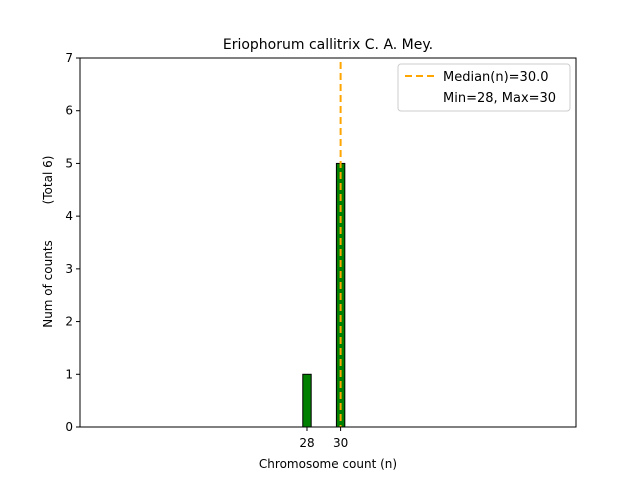  I want to click on legend-box, so click(484, 87).